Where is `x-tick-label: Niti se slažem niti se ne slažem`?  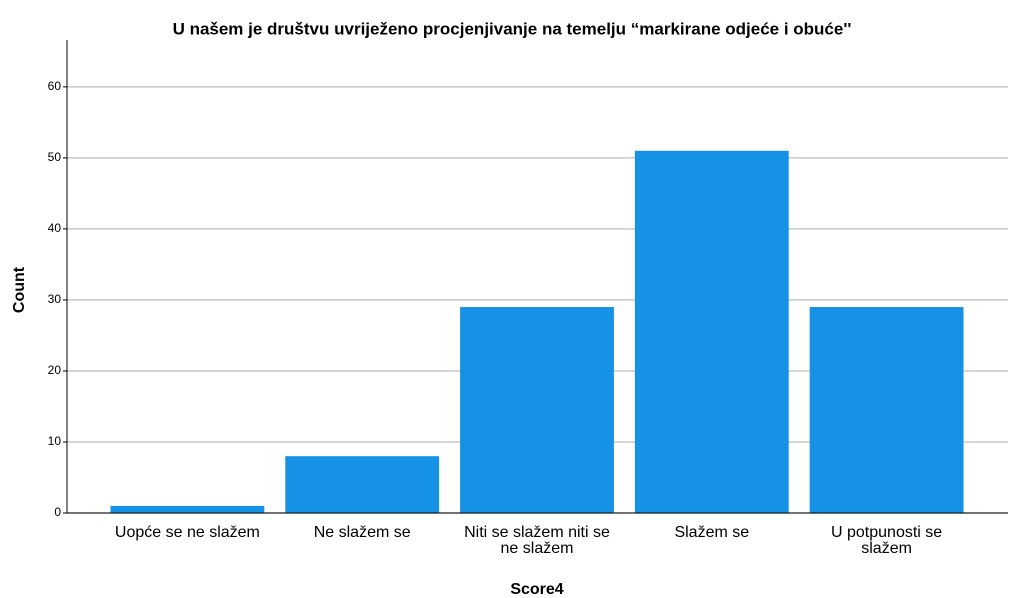
x-tick-label: Niti se slažem niti se ne slažem is located at coordinates (537, 540).